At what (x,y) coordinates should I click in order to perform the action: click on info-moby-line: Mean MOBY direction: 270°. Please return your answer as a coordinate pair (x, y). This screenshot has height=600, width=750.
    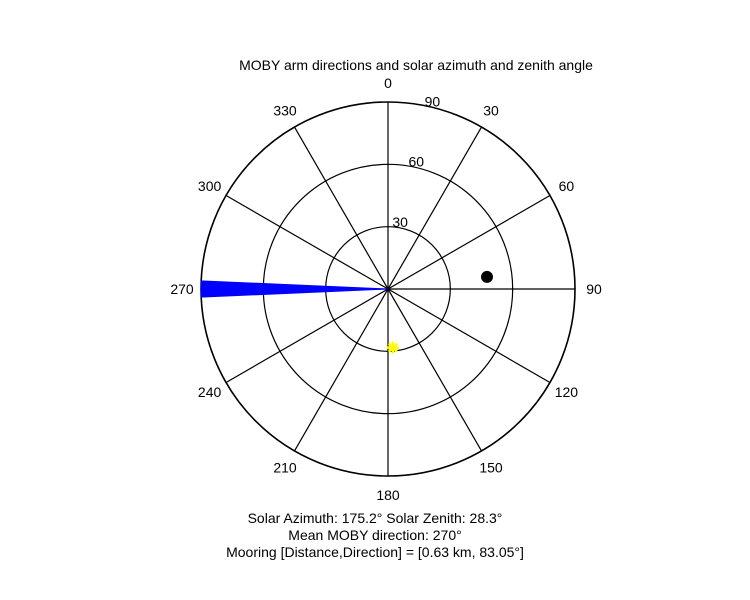
    Looking at the image, I should click on (375, 535).